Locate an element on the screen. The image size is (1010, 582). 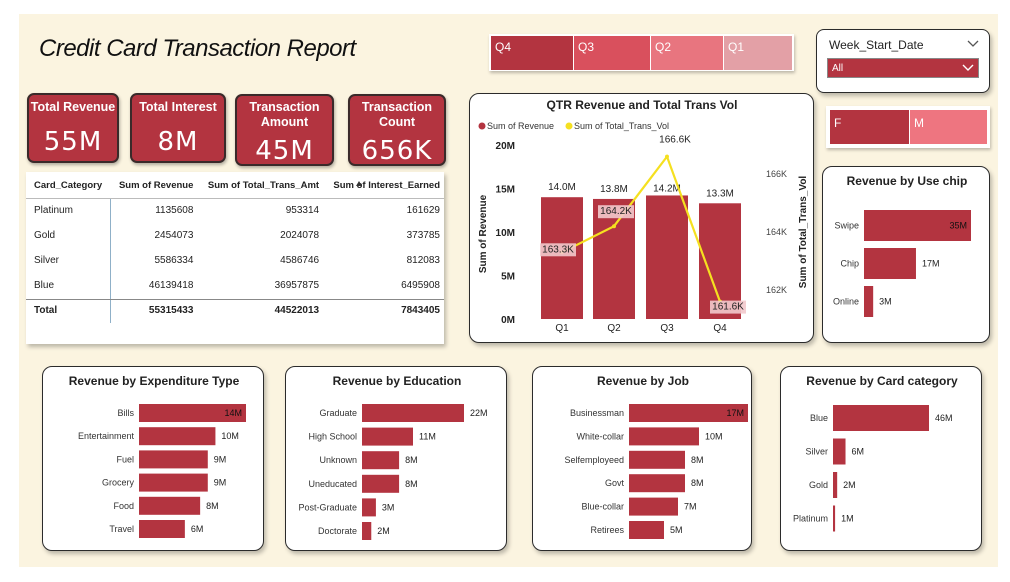
y-axis-label: Sum of Revenue is located at coordinates (483, 233).